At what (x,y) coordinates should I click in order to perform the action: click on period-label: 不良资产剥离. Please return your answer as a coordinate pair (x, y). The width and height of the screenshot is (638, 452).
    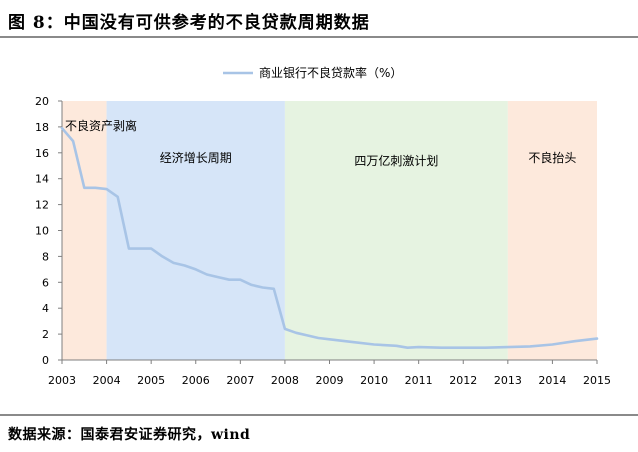
    Looking at the image, I should click on (101, 125).